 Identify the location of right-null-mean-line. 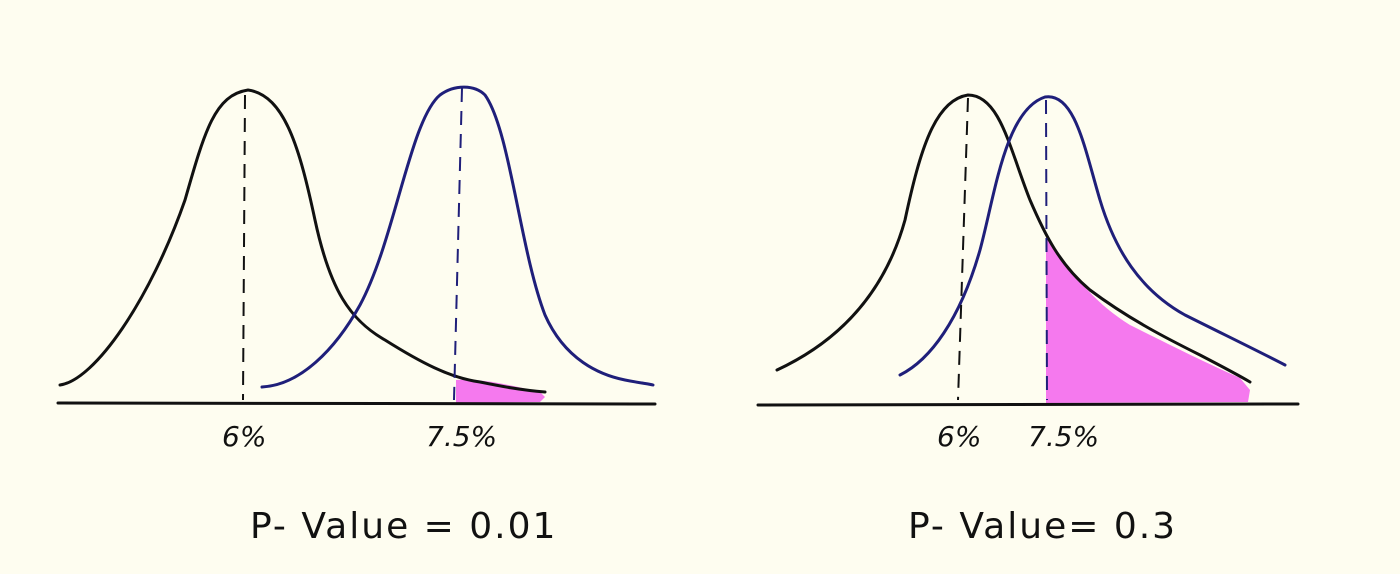
(963, 249).